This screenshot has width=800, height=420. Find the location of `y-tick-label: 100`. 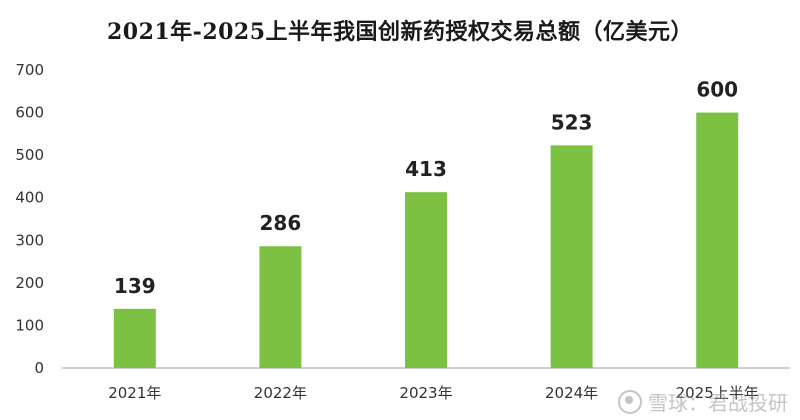

y-tick-label: 100 is located at coordinates (29, 325).